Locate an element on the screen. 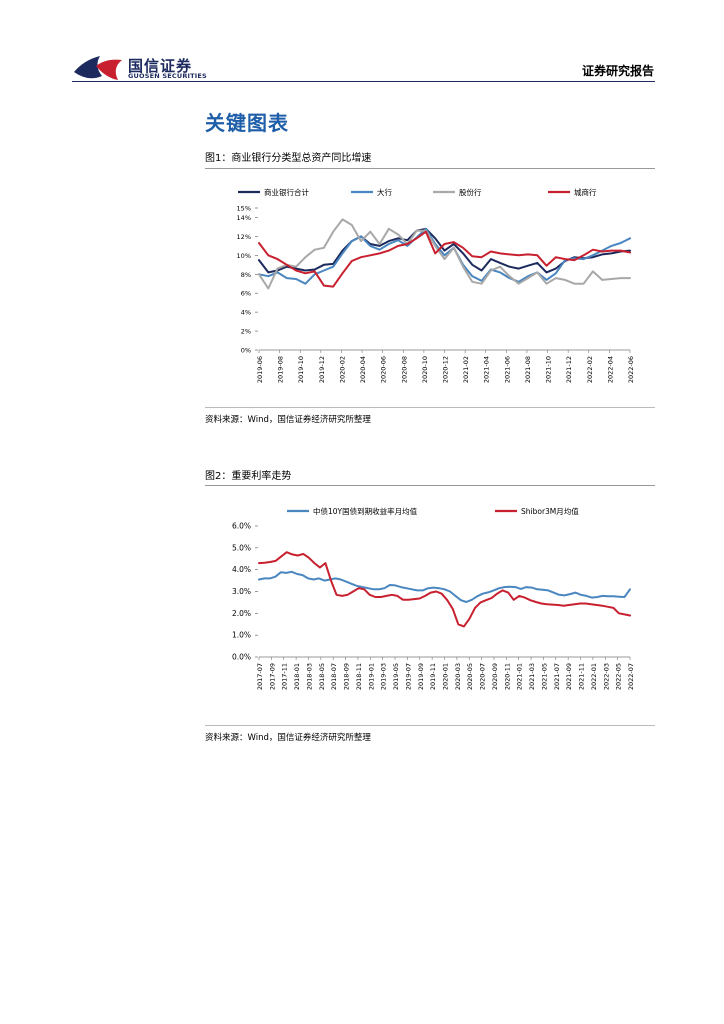 The width and height of the screenshot is (724, 1024). x-tick-label-4: 2020-02 is located at coordinates (342, 369).